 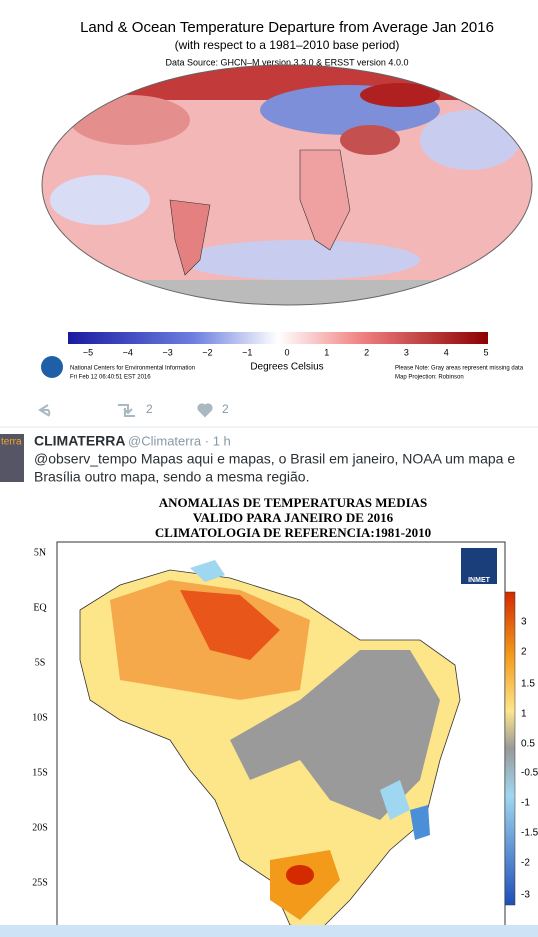 What do you see at coordinates (11, 442) in the screenshot?
I see `avatar-text: terra` at bounding box center [11, 442].